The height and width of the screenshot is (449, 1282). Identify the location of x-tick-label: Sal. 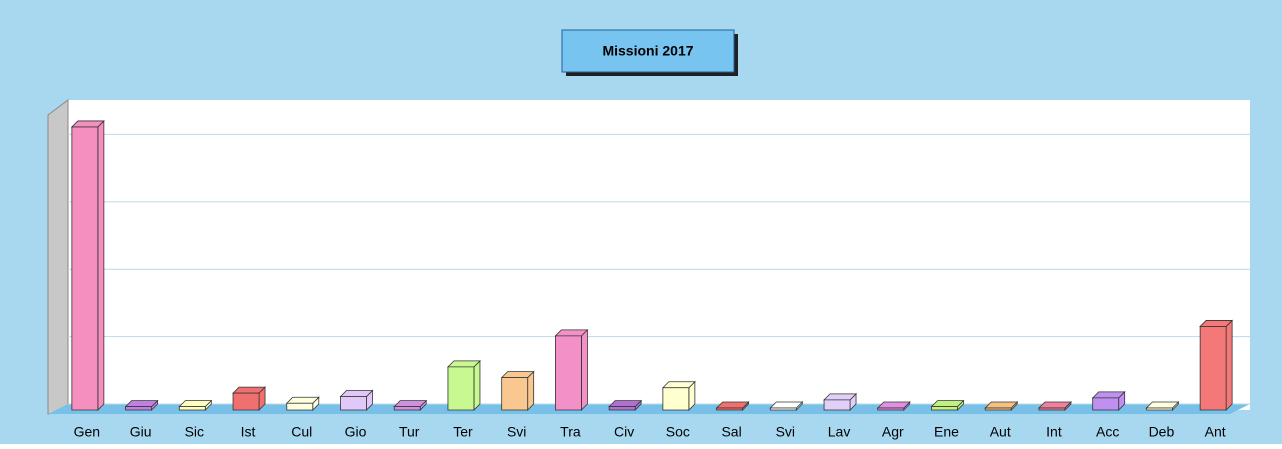
(731, 432).